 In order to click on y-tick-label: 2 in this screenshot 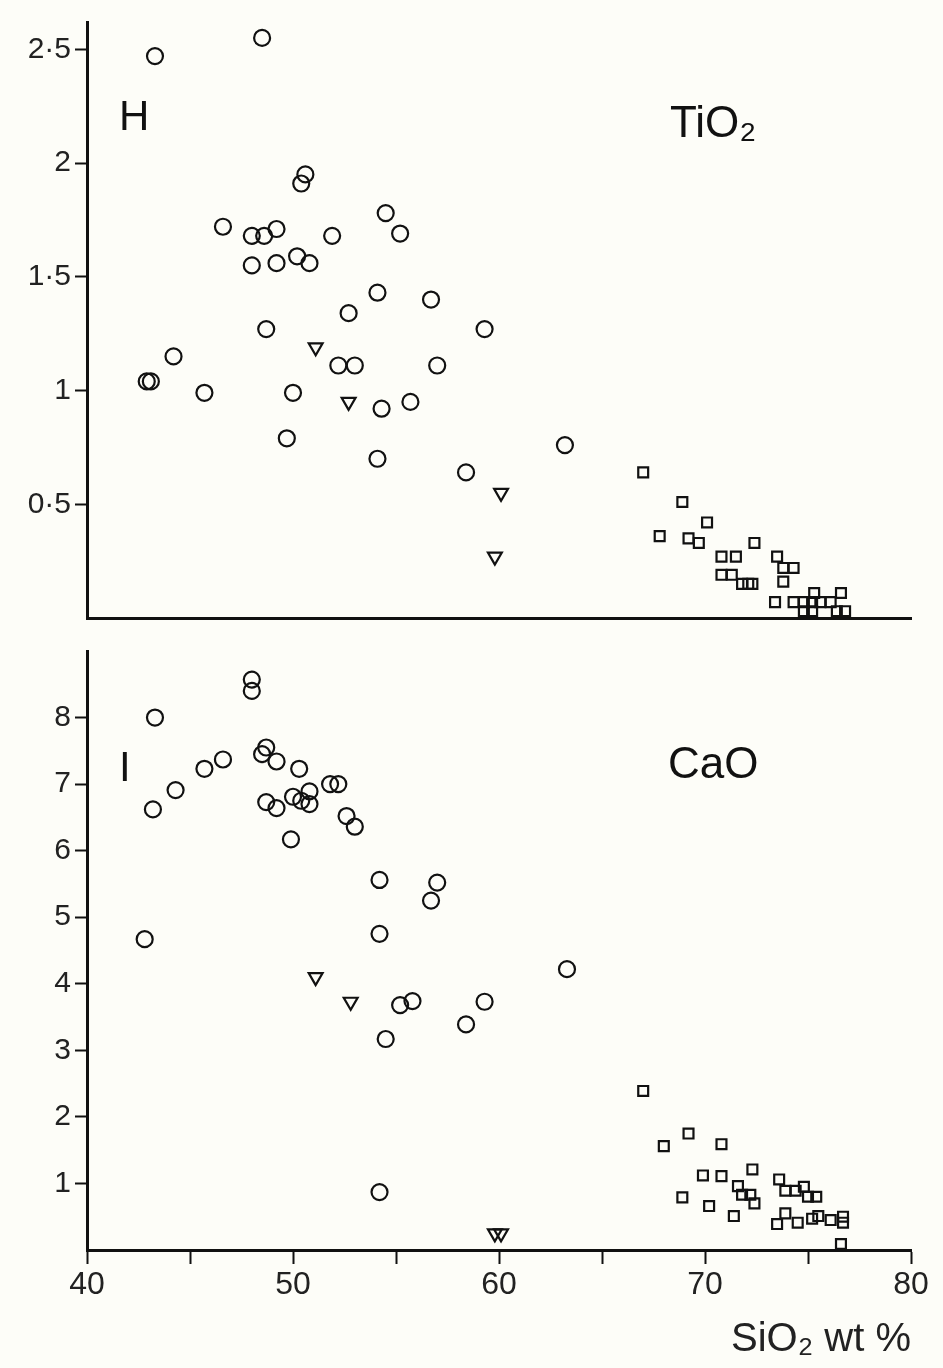, I will do `click(62, 1115)`.